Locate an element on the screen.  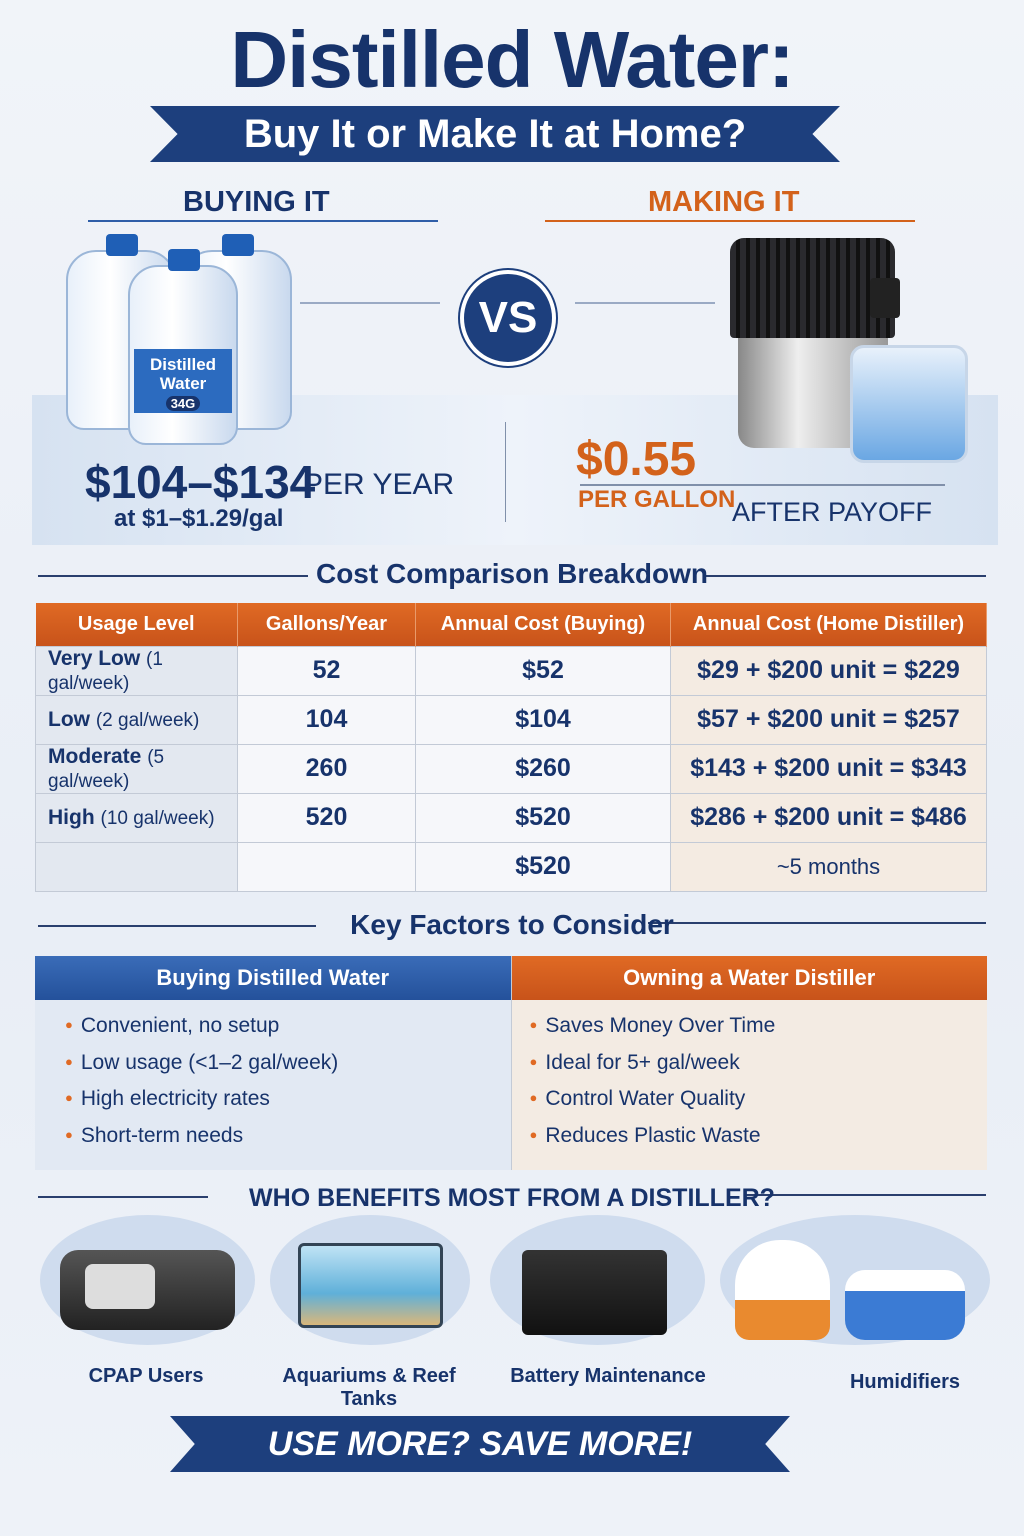
distiller-cost-cell: $29 + $200 unit = $229 is located at coordinates (828, 670).